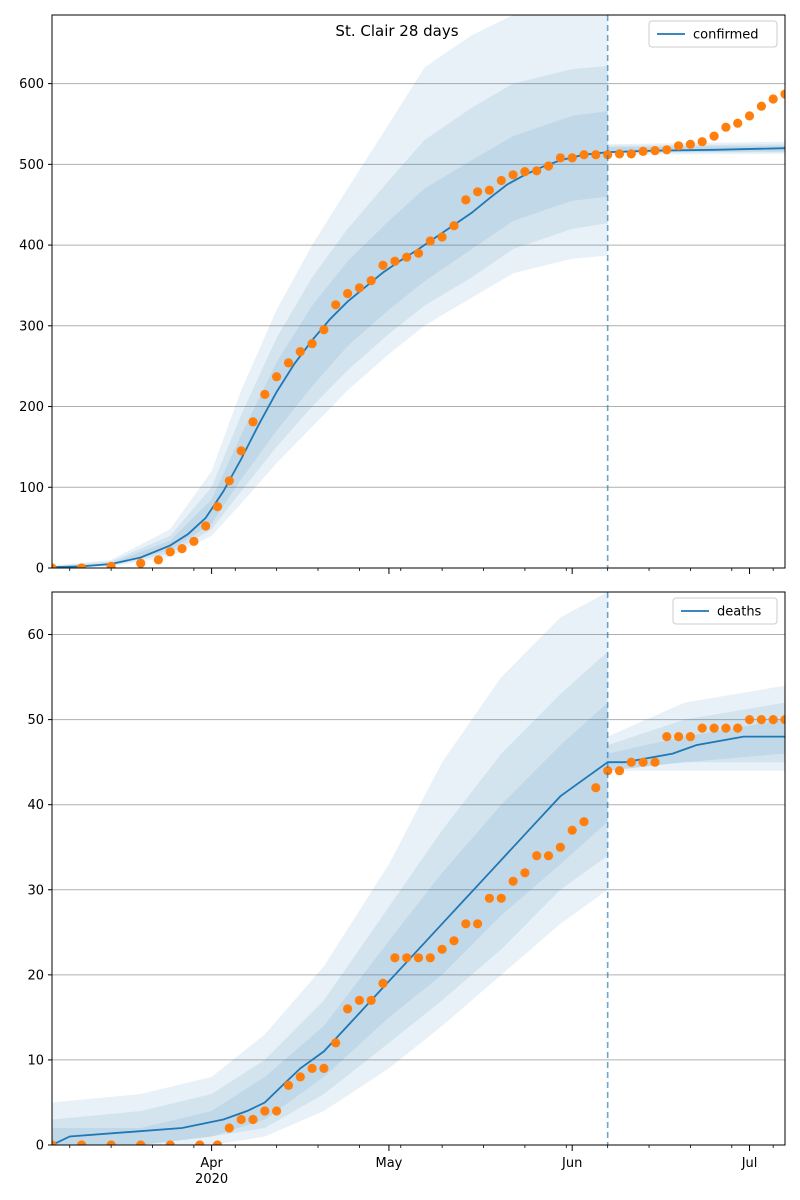  Describe the element at coordinates (749, 1163) in the screenshot. I see `x-tick-label: Jul` at that location.